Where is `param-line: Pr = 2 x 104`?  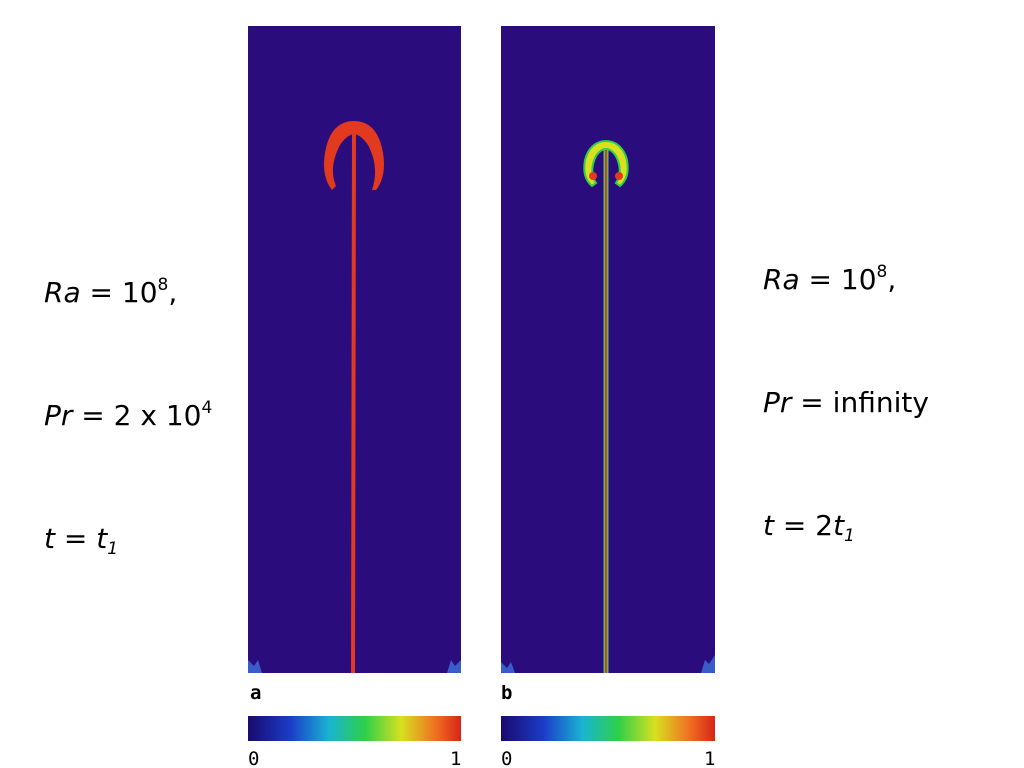
param-line: Pr = 2 x 104 is located at coordinates (128, 415).